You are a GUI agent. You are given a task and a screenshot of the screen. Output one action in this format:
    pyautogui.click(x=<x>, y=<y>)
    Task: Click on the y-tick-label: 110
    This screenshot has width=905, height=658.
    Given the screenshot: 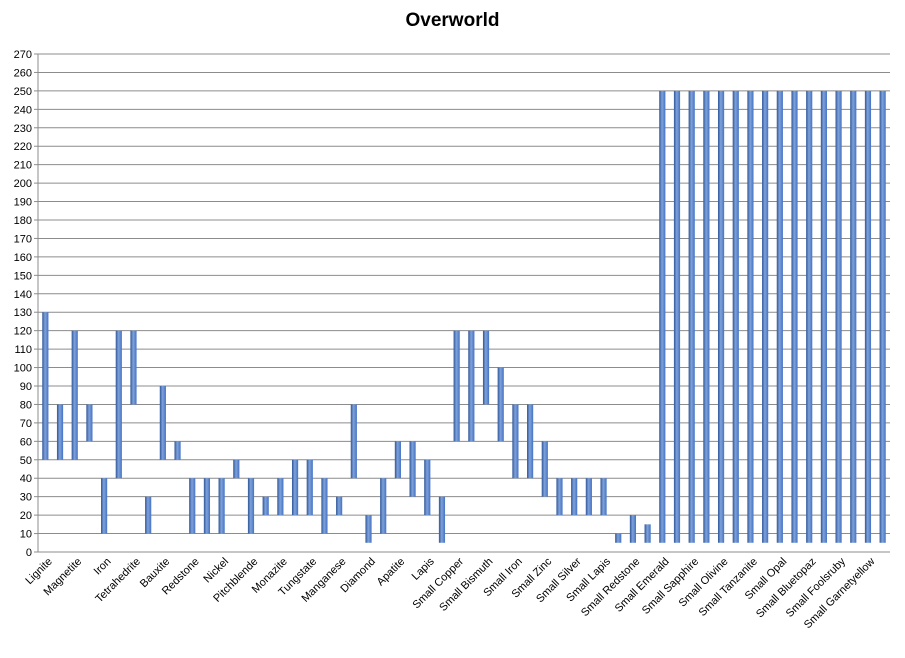 What is the action you would take?
    pyautogui.click(x=23, y=350)
    